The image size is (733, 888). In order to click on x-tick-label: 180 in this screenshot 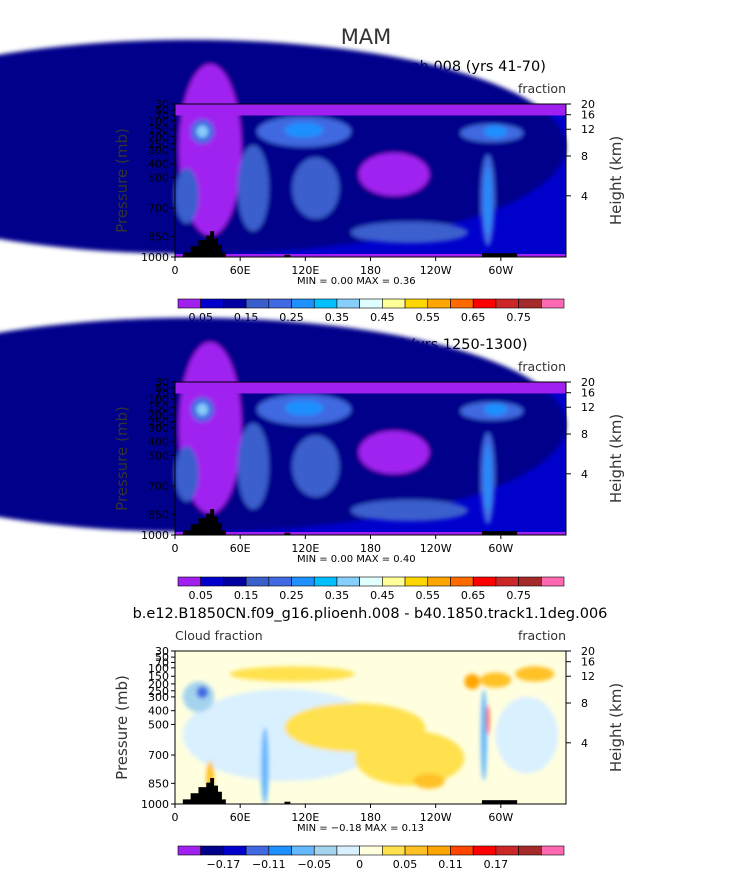, I will do `click(370, 817)`.